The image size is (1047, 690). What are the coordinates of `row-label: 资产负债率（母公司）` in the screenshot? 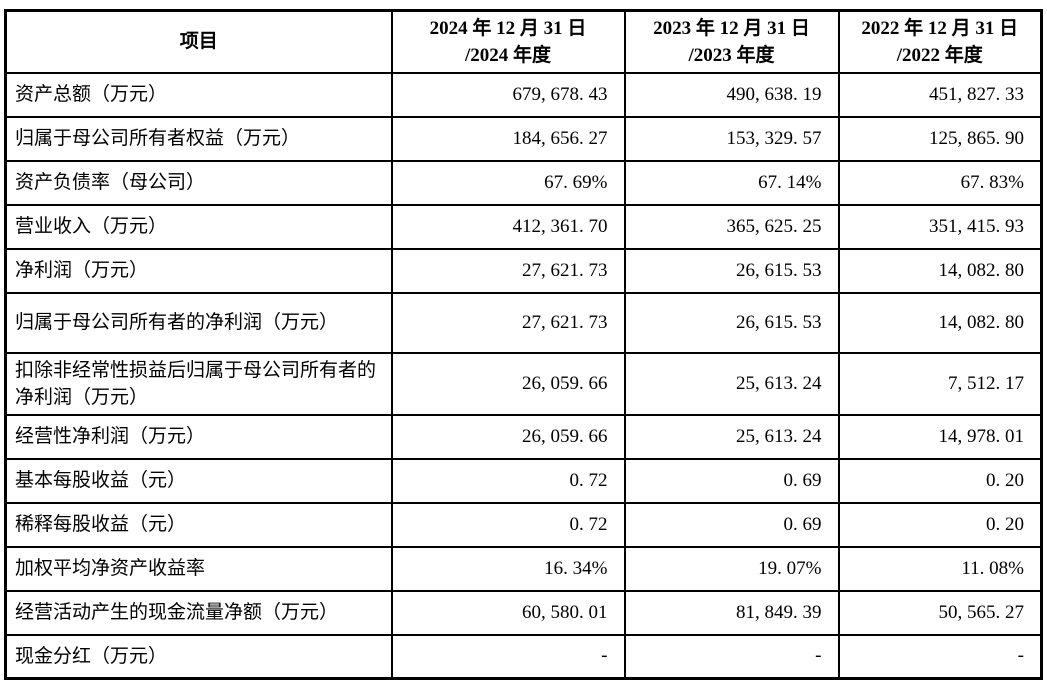 It's located at (198, 182).